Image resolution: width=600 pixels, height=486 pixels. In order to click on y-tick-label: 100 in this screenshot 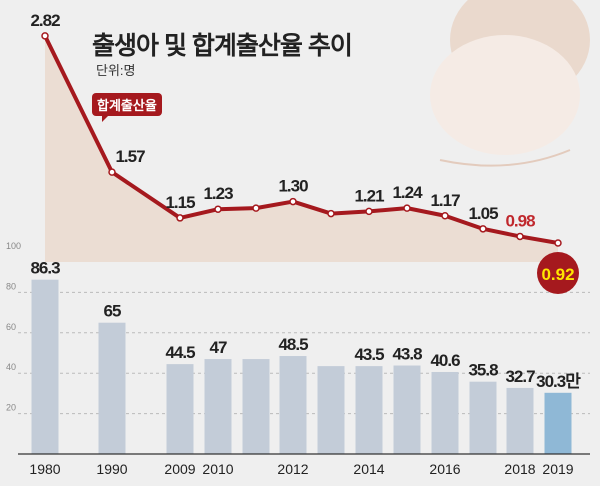, I will do `click(13, 246)`.